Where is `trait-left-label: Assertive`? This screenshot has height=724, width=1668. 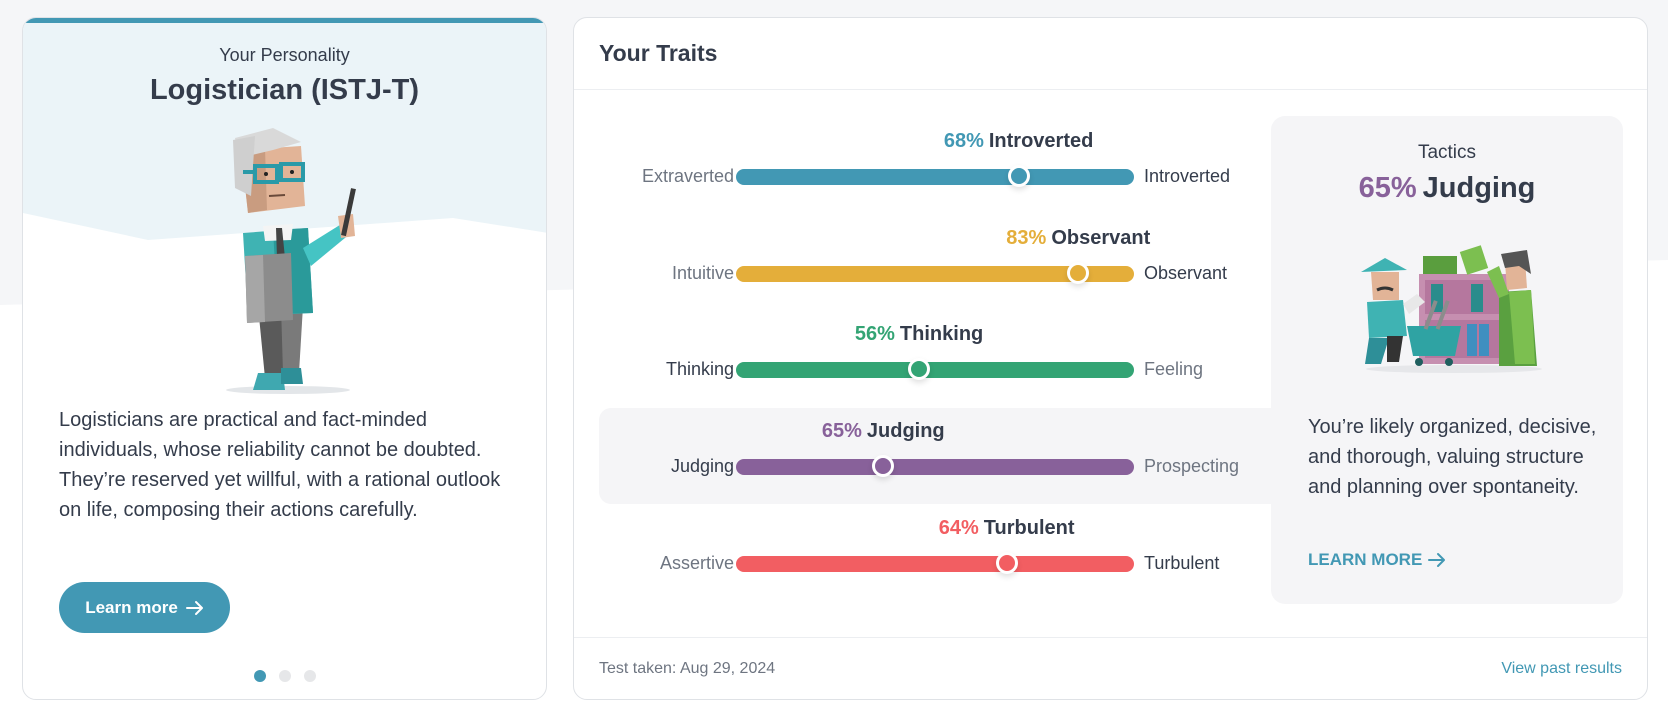 trait-left-label: Assertive is located at coordinates (696, 563).